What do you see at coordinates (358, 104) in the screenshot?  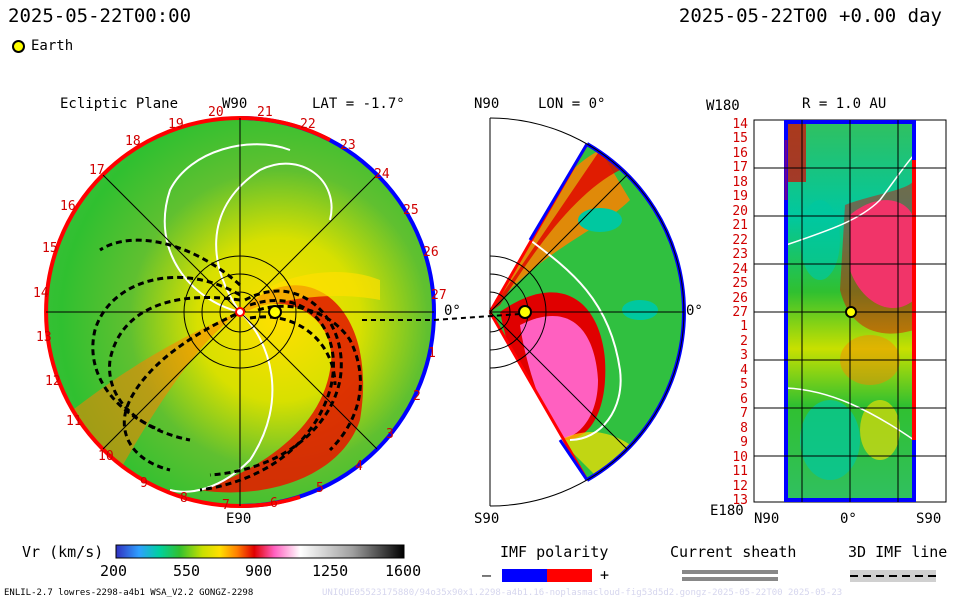 I see `lat-label: LAT = -1.7°` at bounding box center [358, 104].